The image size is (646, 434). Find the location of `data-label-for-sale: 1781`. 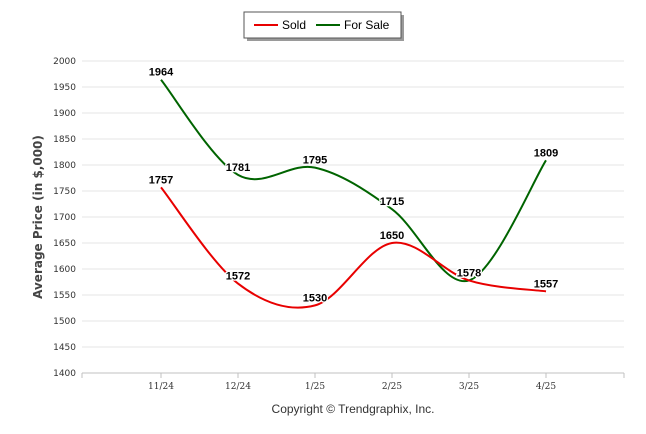

data-label-for-sale: 1781 is located at coordinates (238, 168).